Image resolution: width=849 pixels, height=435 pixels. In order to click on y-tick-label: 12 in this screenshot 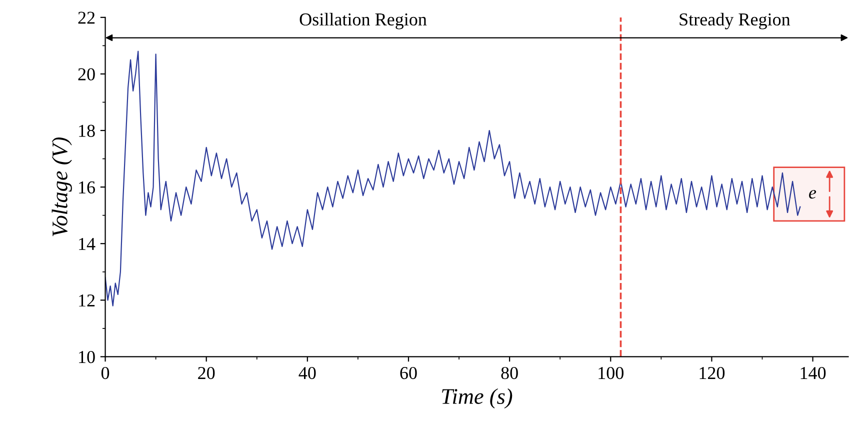, I will do `click(87, 300)`.